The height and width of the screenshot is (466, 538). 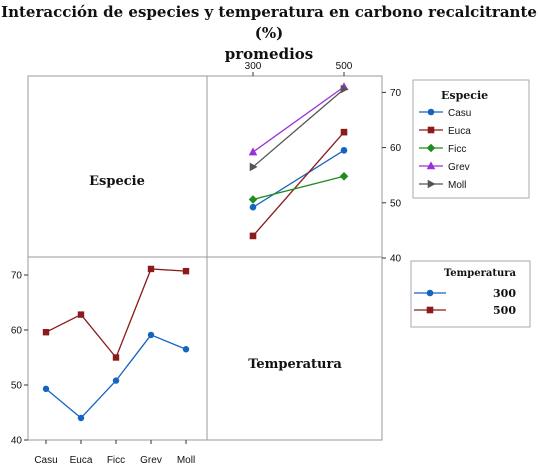 What do you see at coordinates (269, 54) in the screenshot?
I see `chart-title-line-2: promedios` at bounding box center [269, 54].